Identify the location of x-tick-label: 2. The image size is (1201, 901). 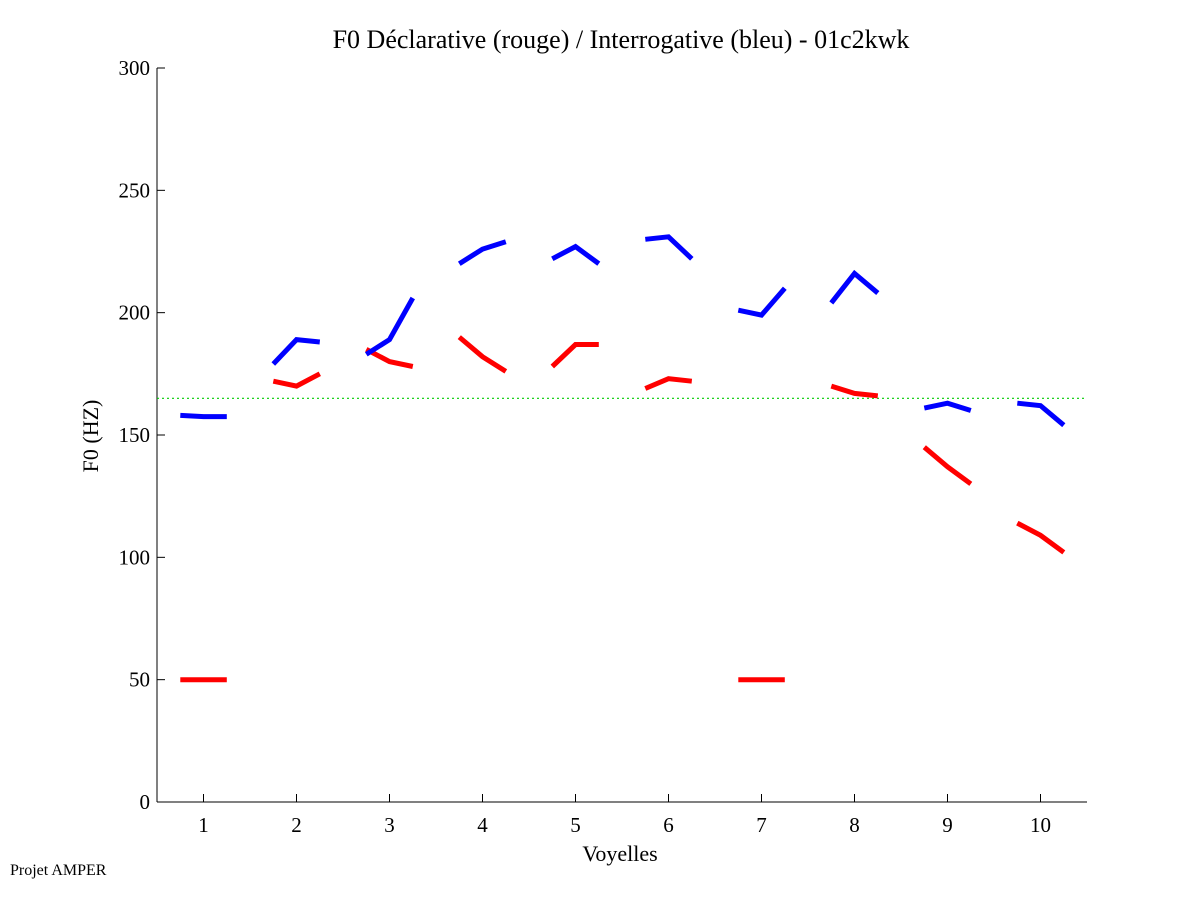
(296, 825).